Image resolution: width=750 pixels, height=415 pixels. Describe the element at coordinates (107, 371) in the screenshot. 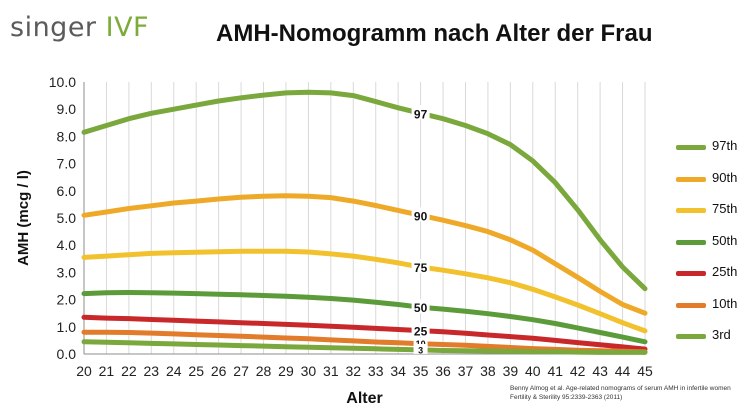

I see `x-tick-label: 21` at that location.